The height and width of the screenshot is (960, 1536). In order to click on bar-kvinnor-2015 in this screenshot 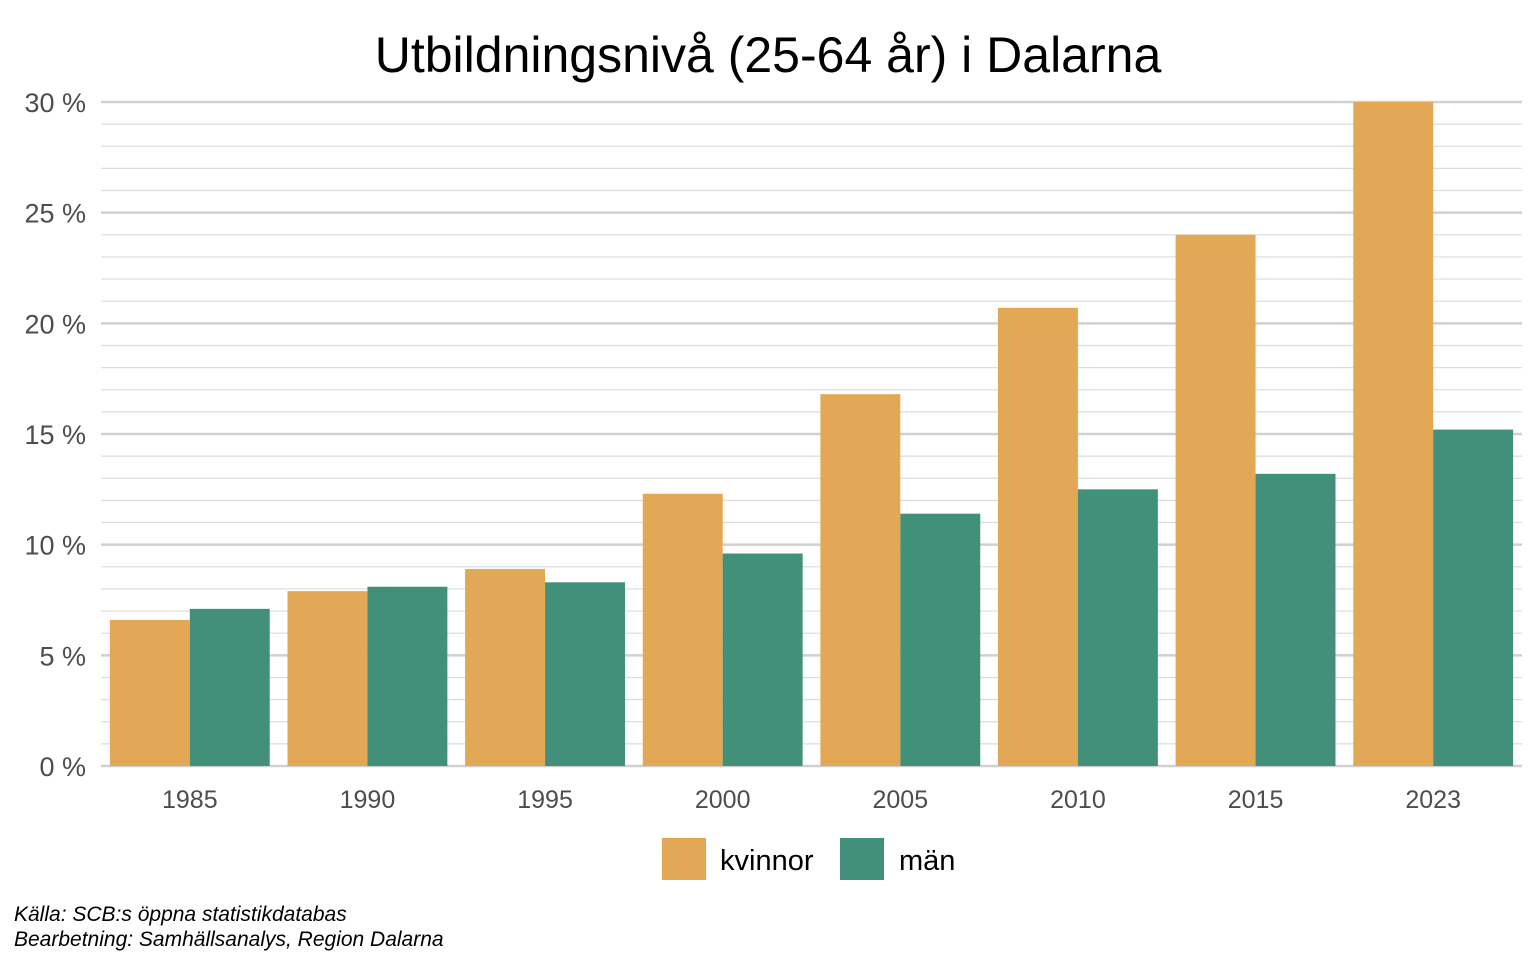, I will do `click(1215, 500)`.